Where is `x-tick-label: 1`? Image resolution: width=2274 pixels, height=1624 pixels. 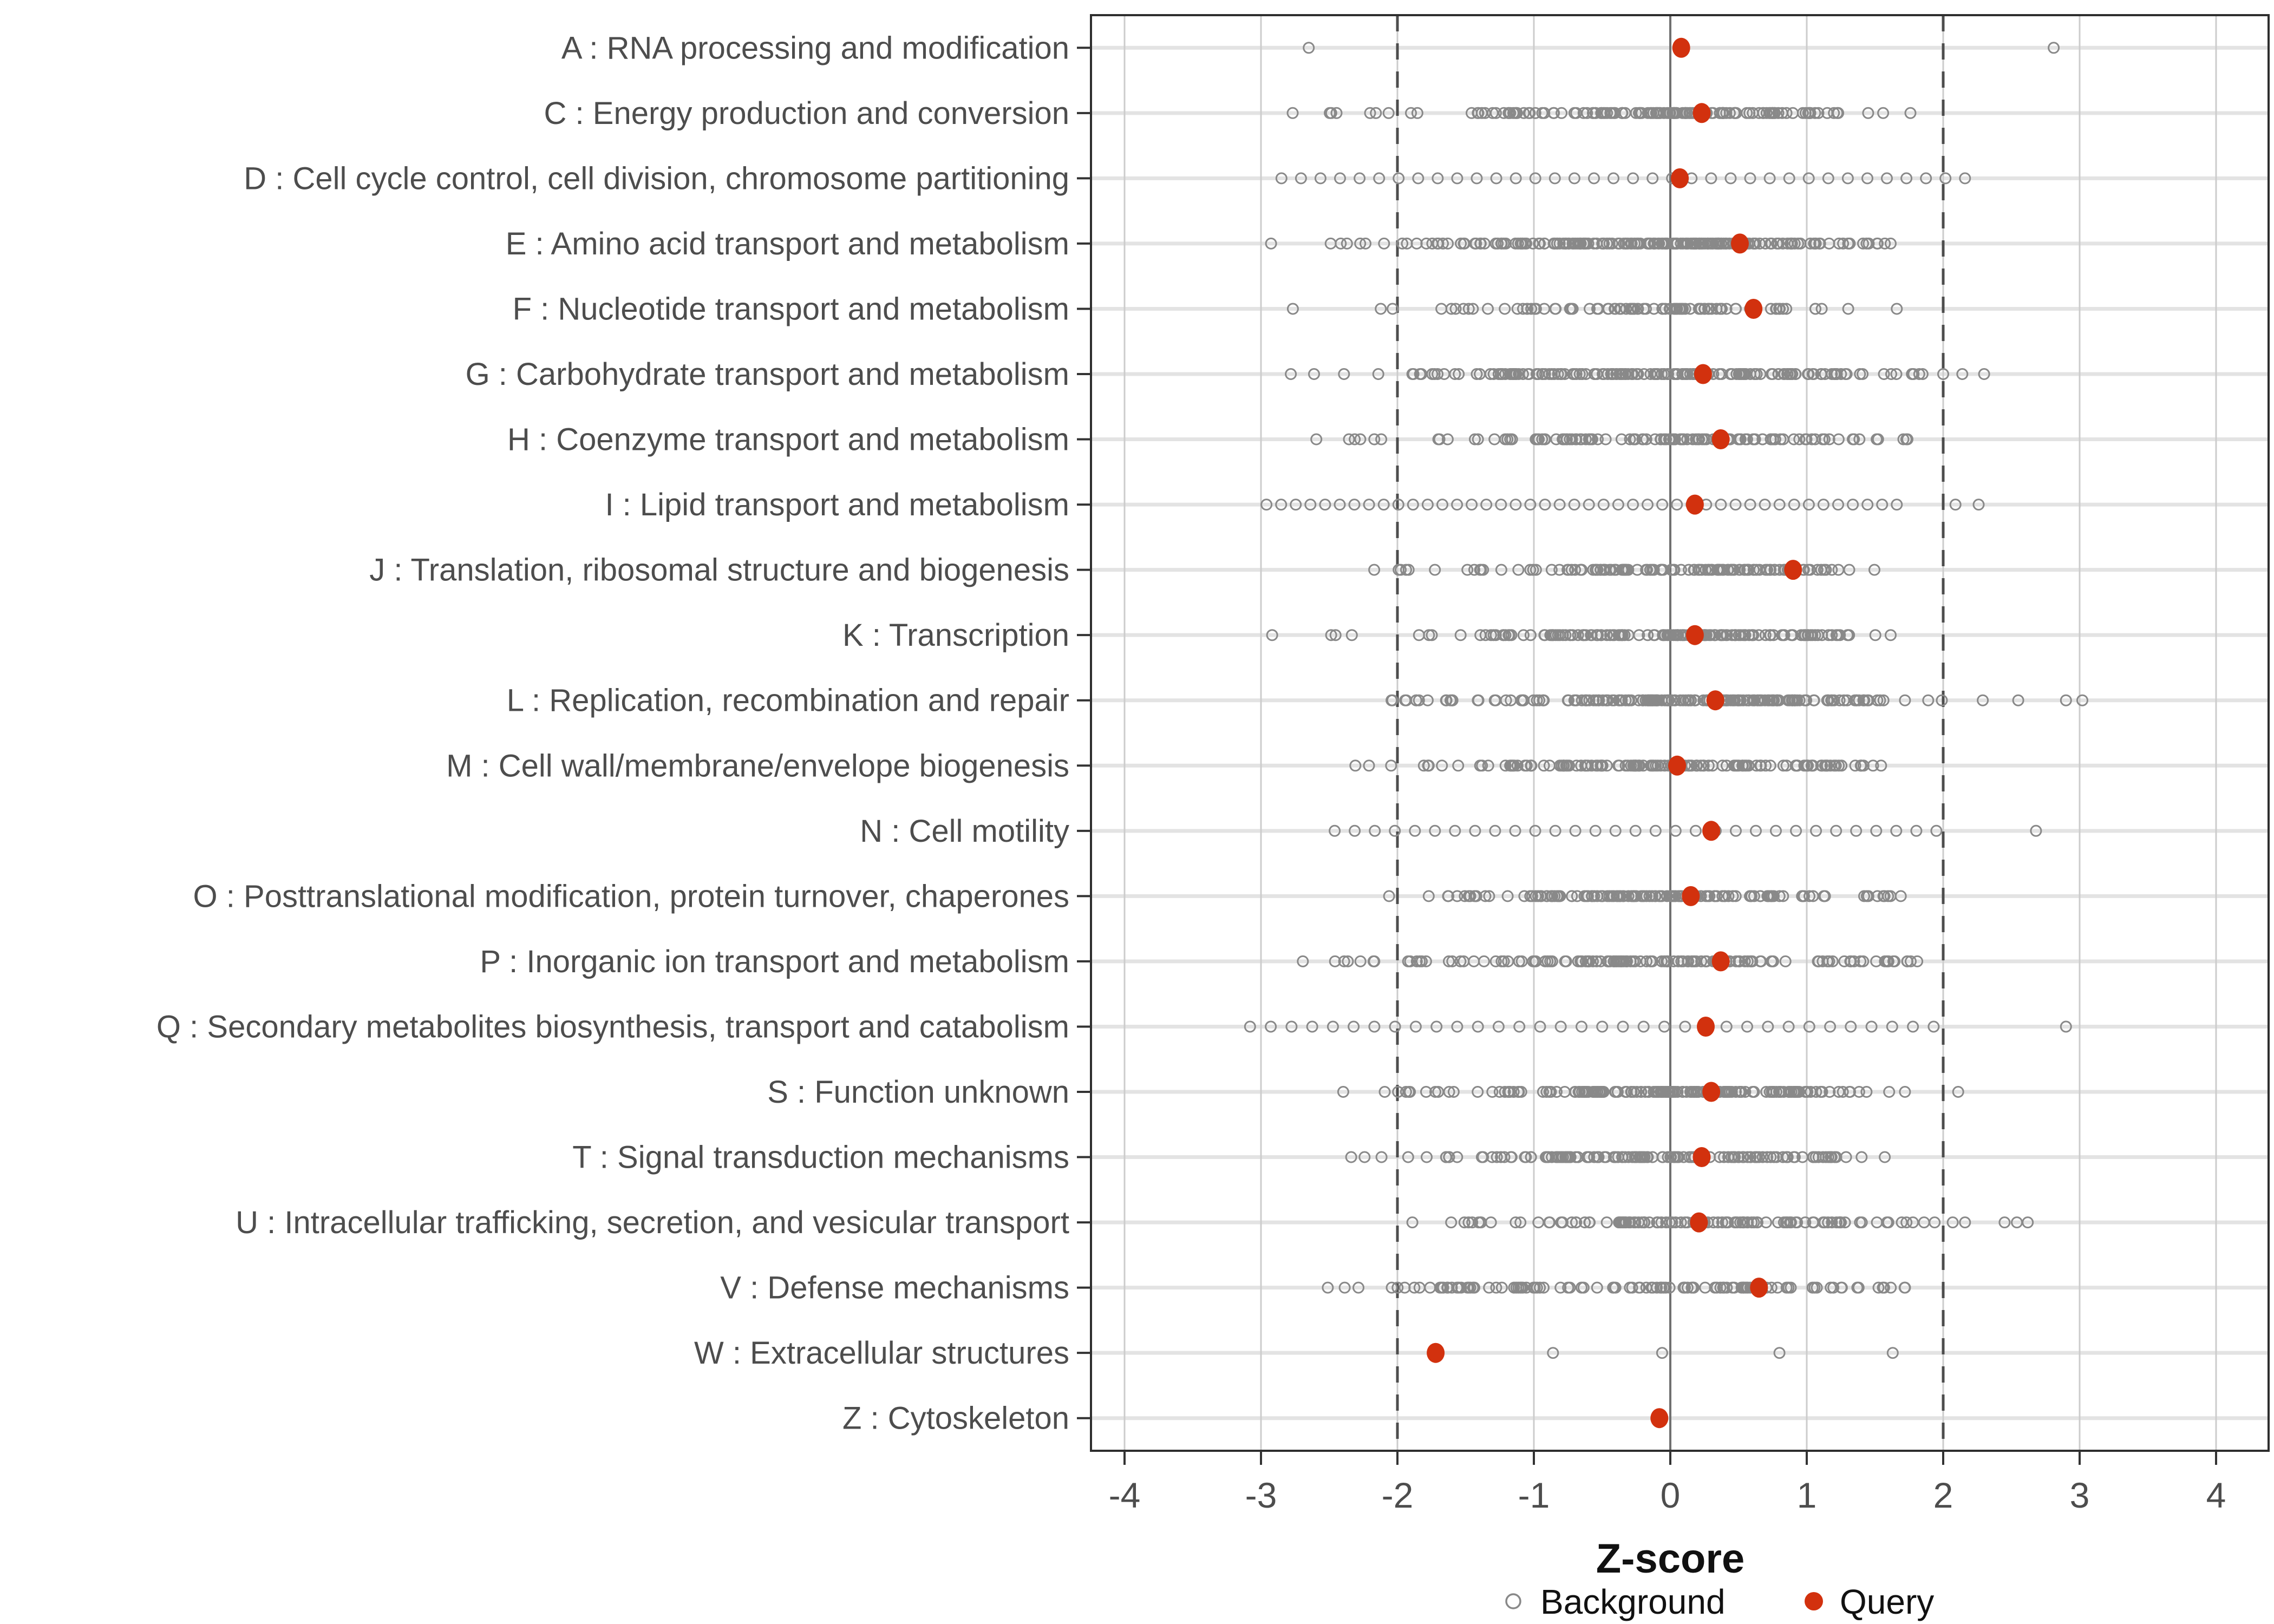
x-tick-label: 1 is located at coordinates (1807, 1495).